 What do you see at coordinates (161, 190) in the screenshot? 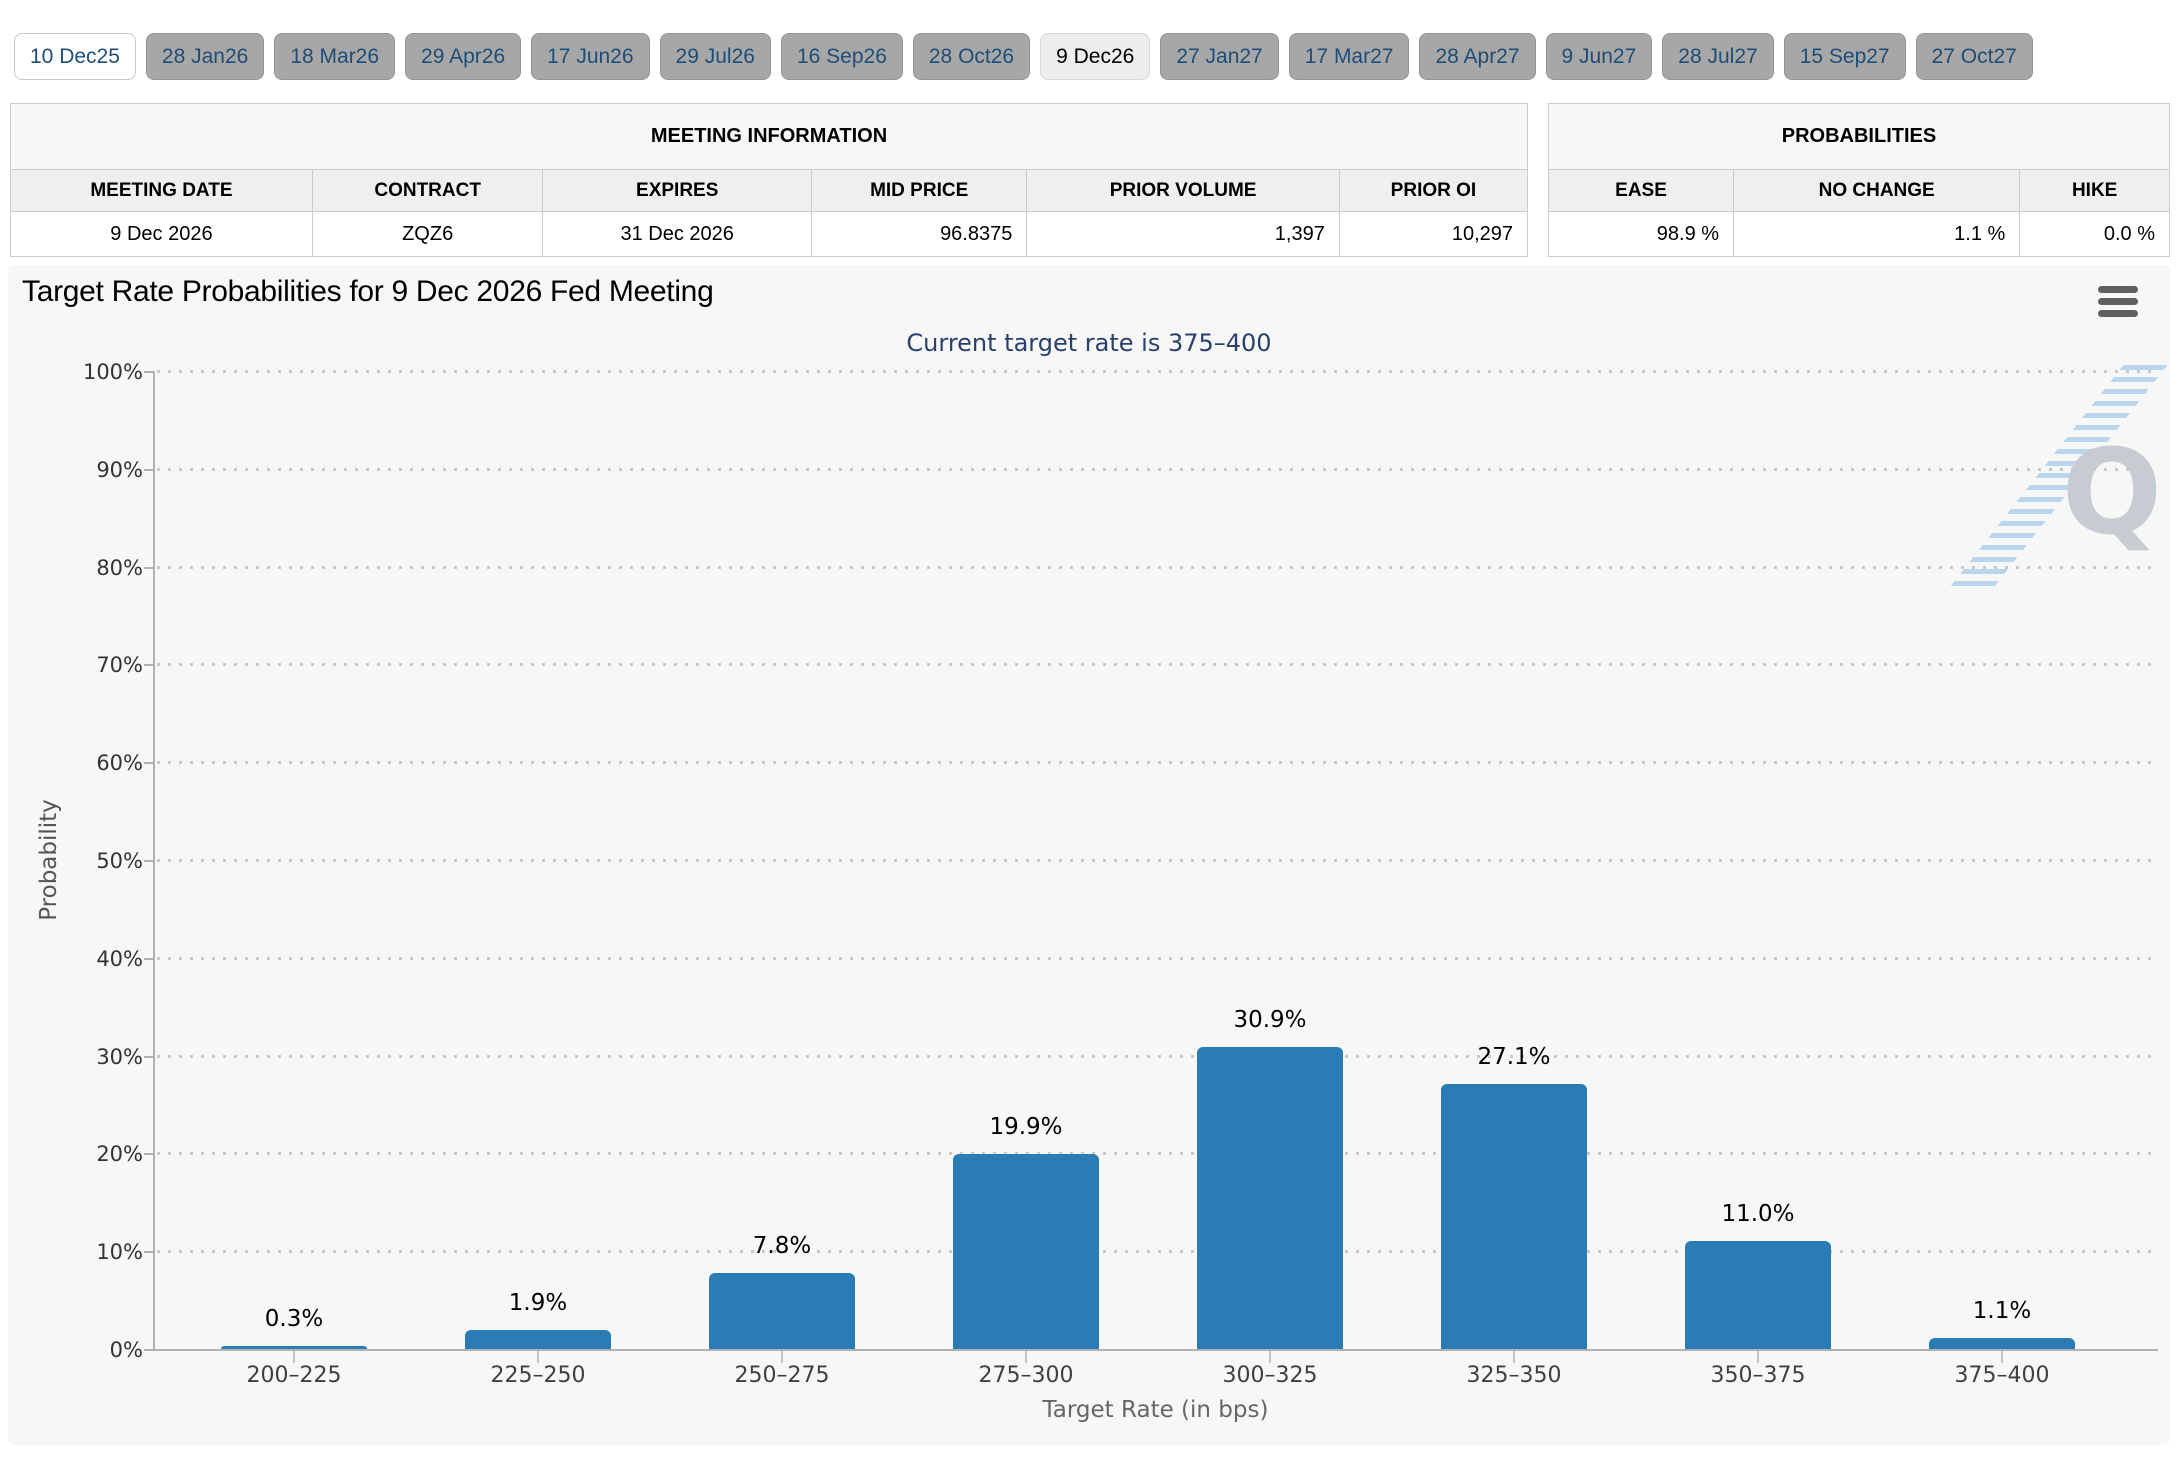
I see `meeting-info-header-meeting-date: MEETING DATE` at bounding box center [161, 190].